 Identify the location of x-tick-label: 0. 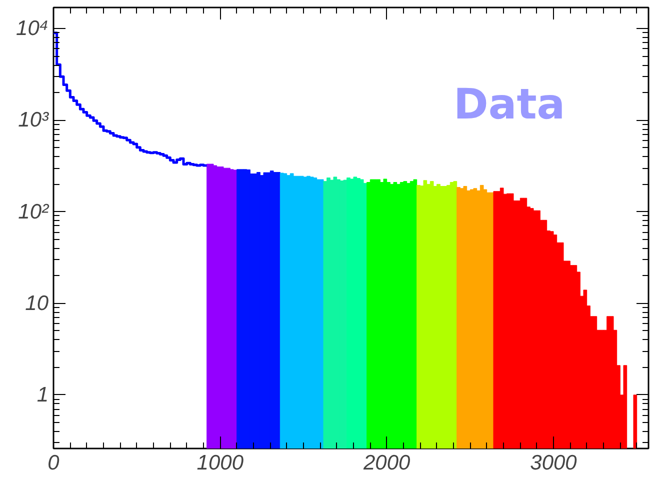
(54, 463).